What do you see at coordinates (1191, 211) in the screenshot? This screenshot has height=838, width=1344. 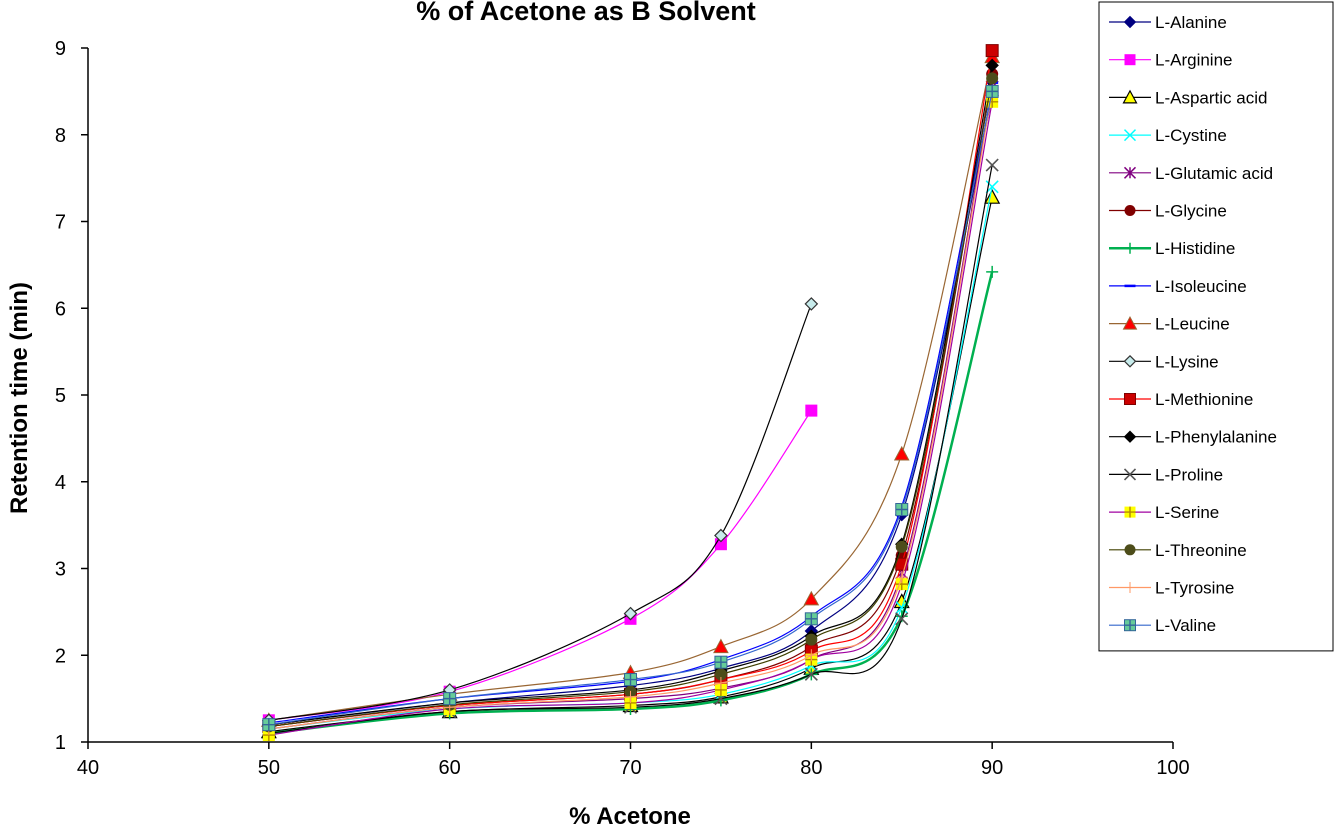 I see `legend-label: L-Glycine` at bounding box center [1191, 211].